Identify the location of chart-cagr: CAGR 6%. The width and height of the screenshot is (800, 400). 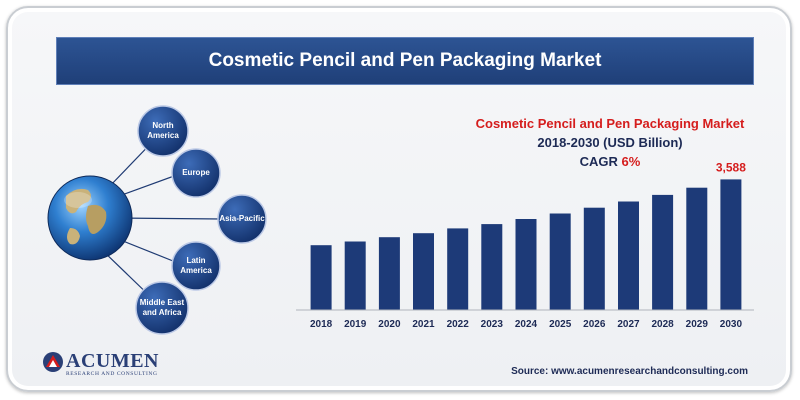
(610, 161).